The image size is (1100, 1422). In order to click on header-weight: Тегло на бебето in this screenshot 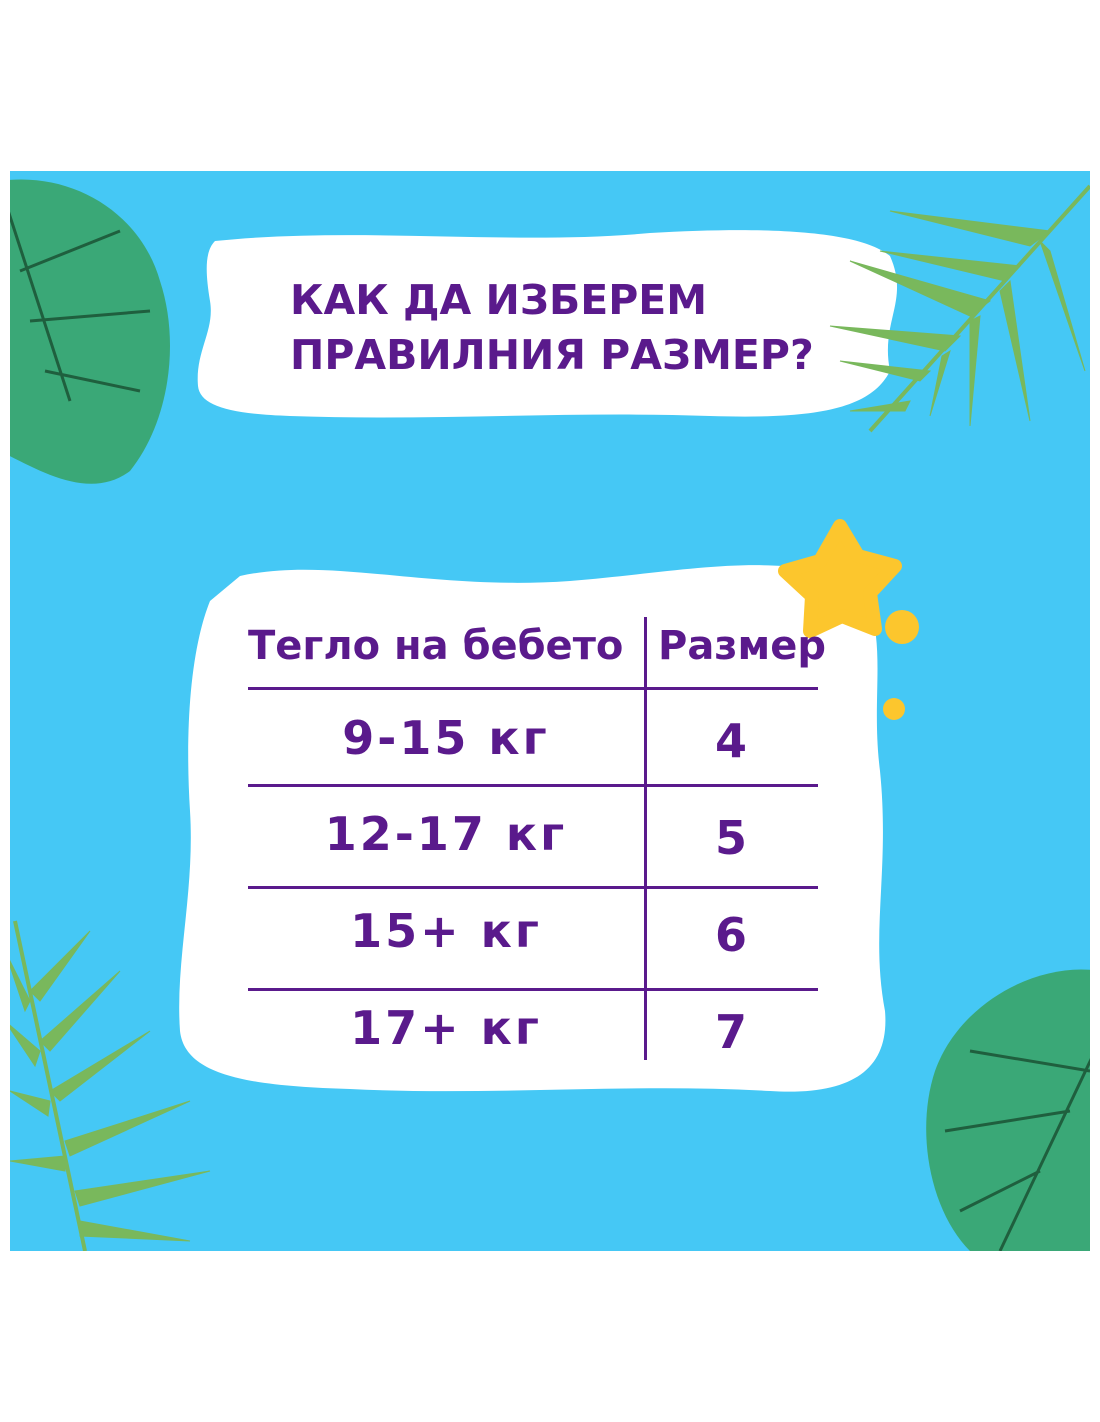, I will do `click(436, 646)`.